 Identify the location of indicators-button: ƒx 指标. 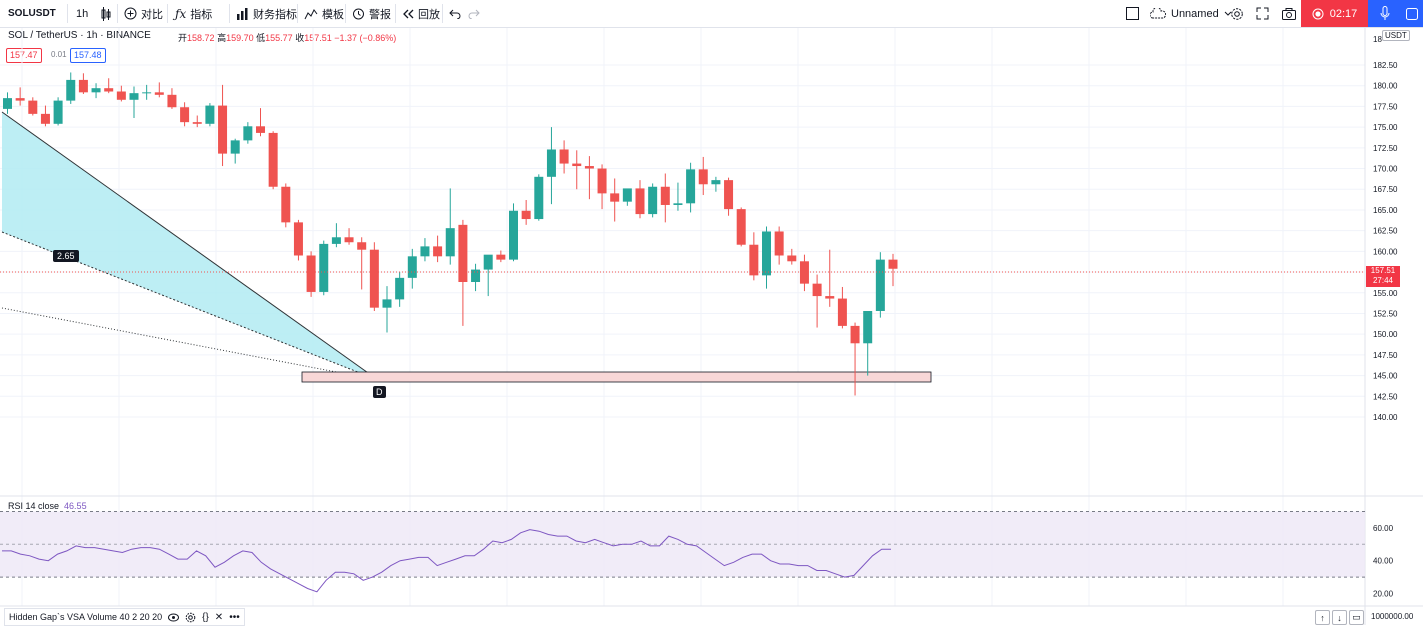
(193, 13).